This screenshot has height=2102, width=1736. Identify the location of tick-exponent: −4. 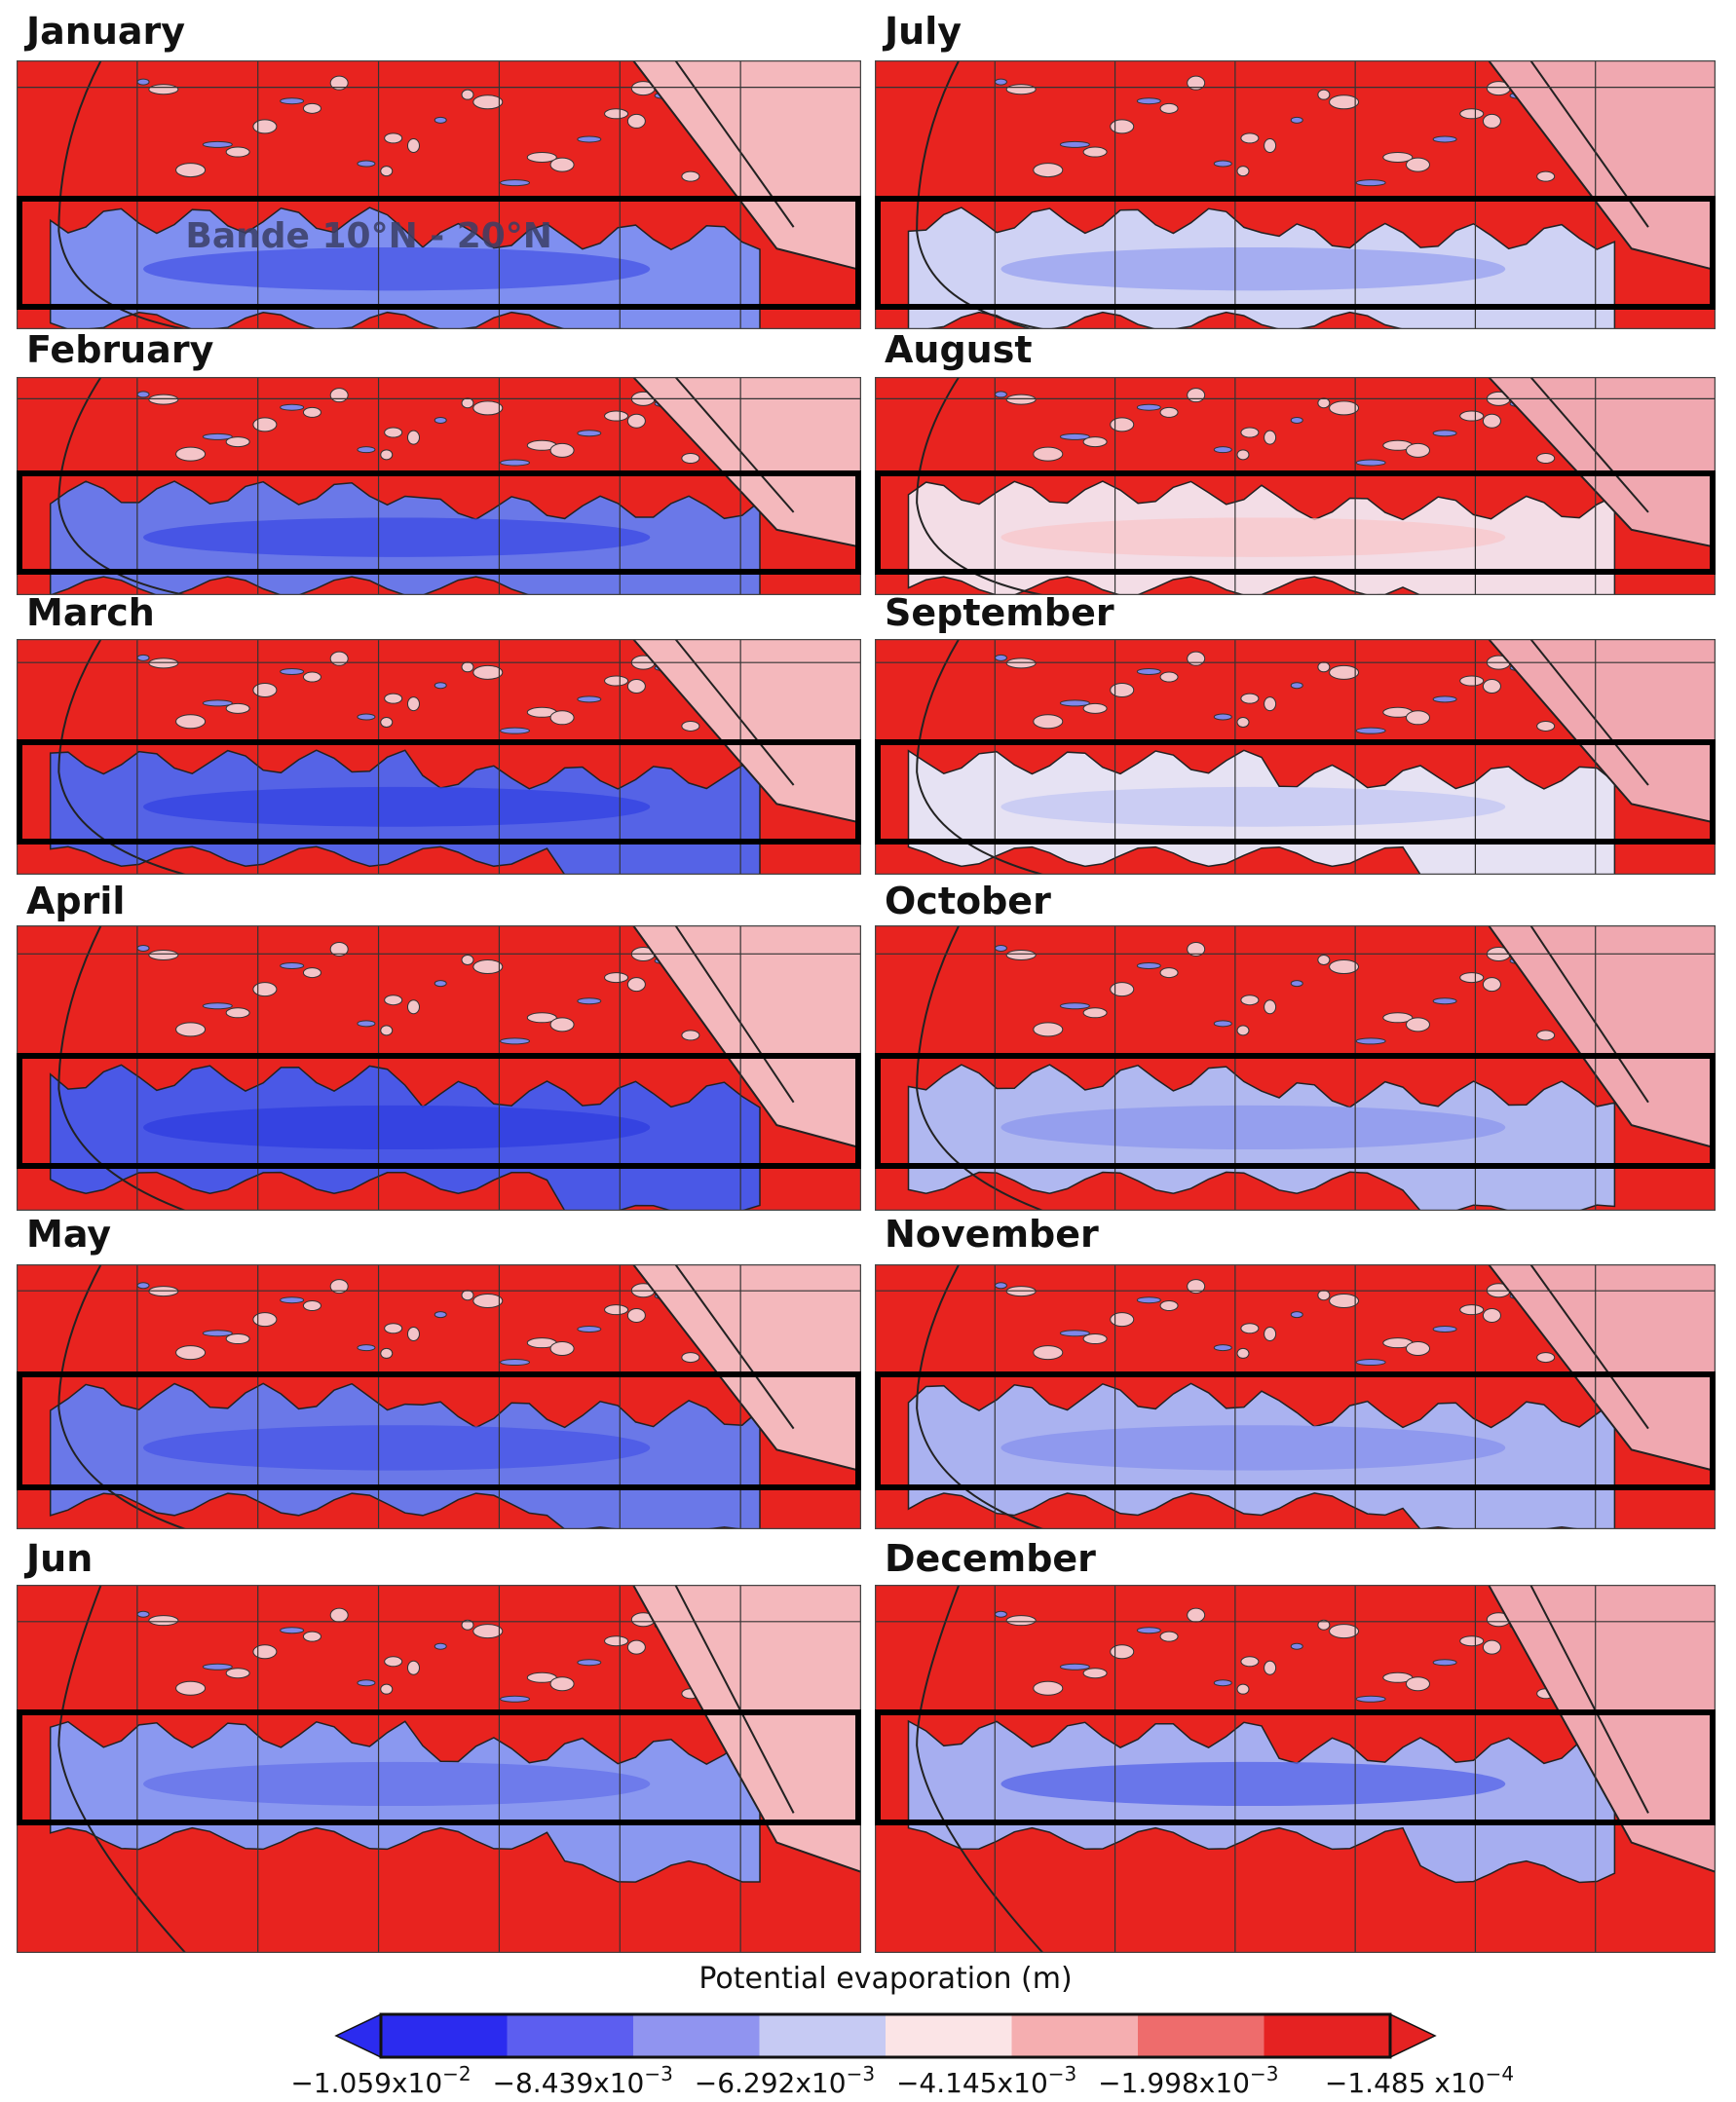
(1500, 2073).